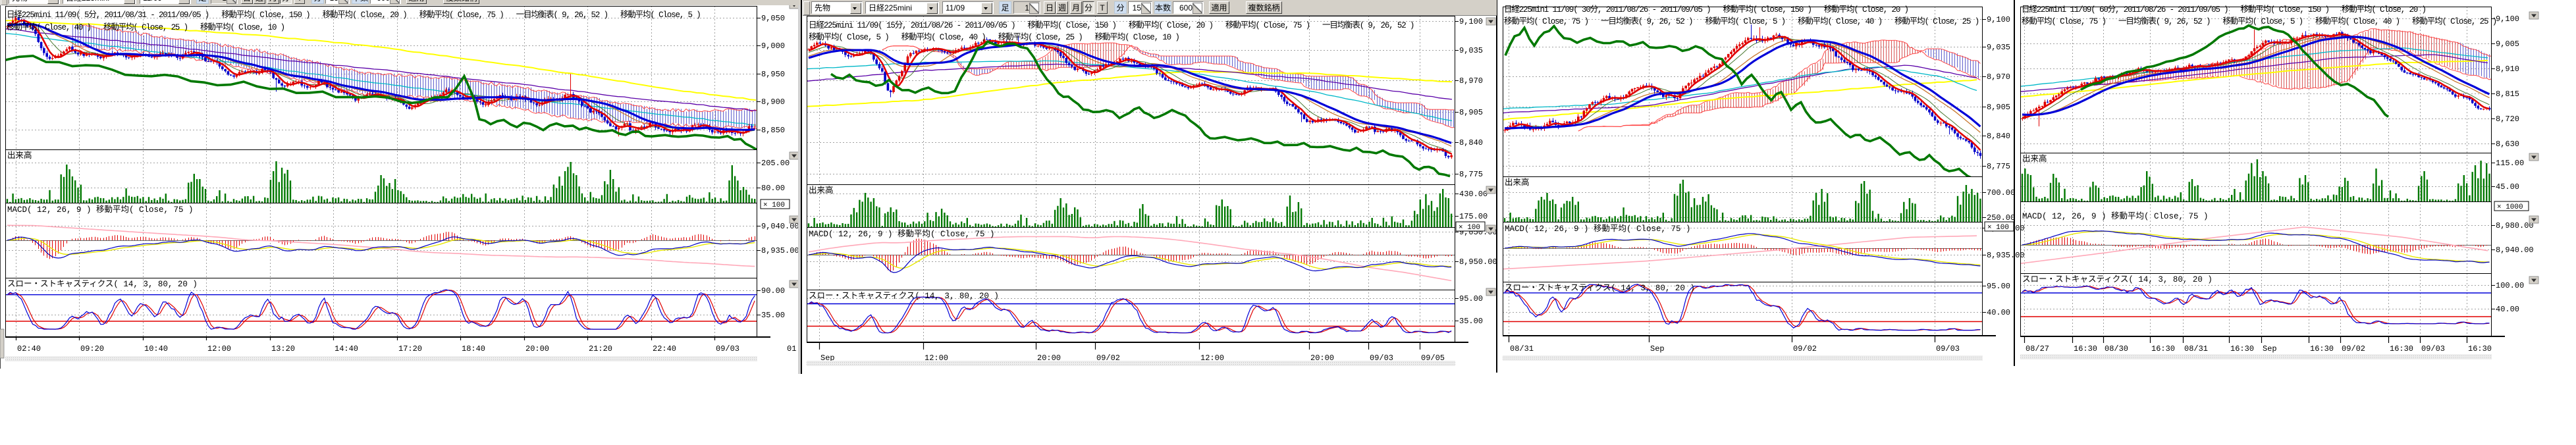  Describe the element at coordinates (2510, 285) in the screenshot. I see `svg-text: 100.00` at that location.